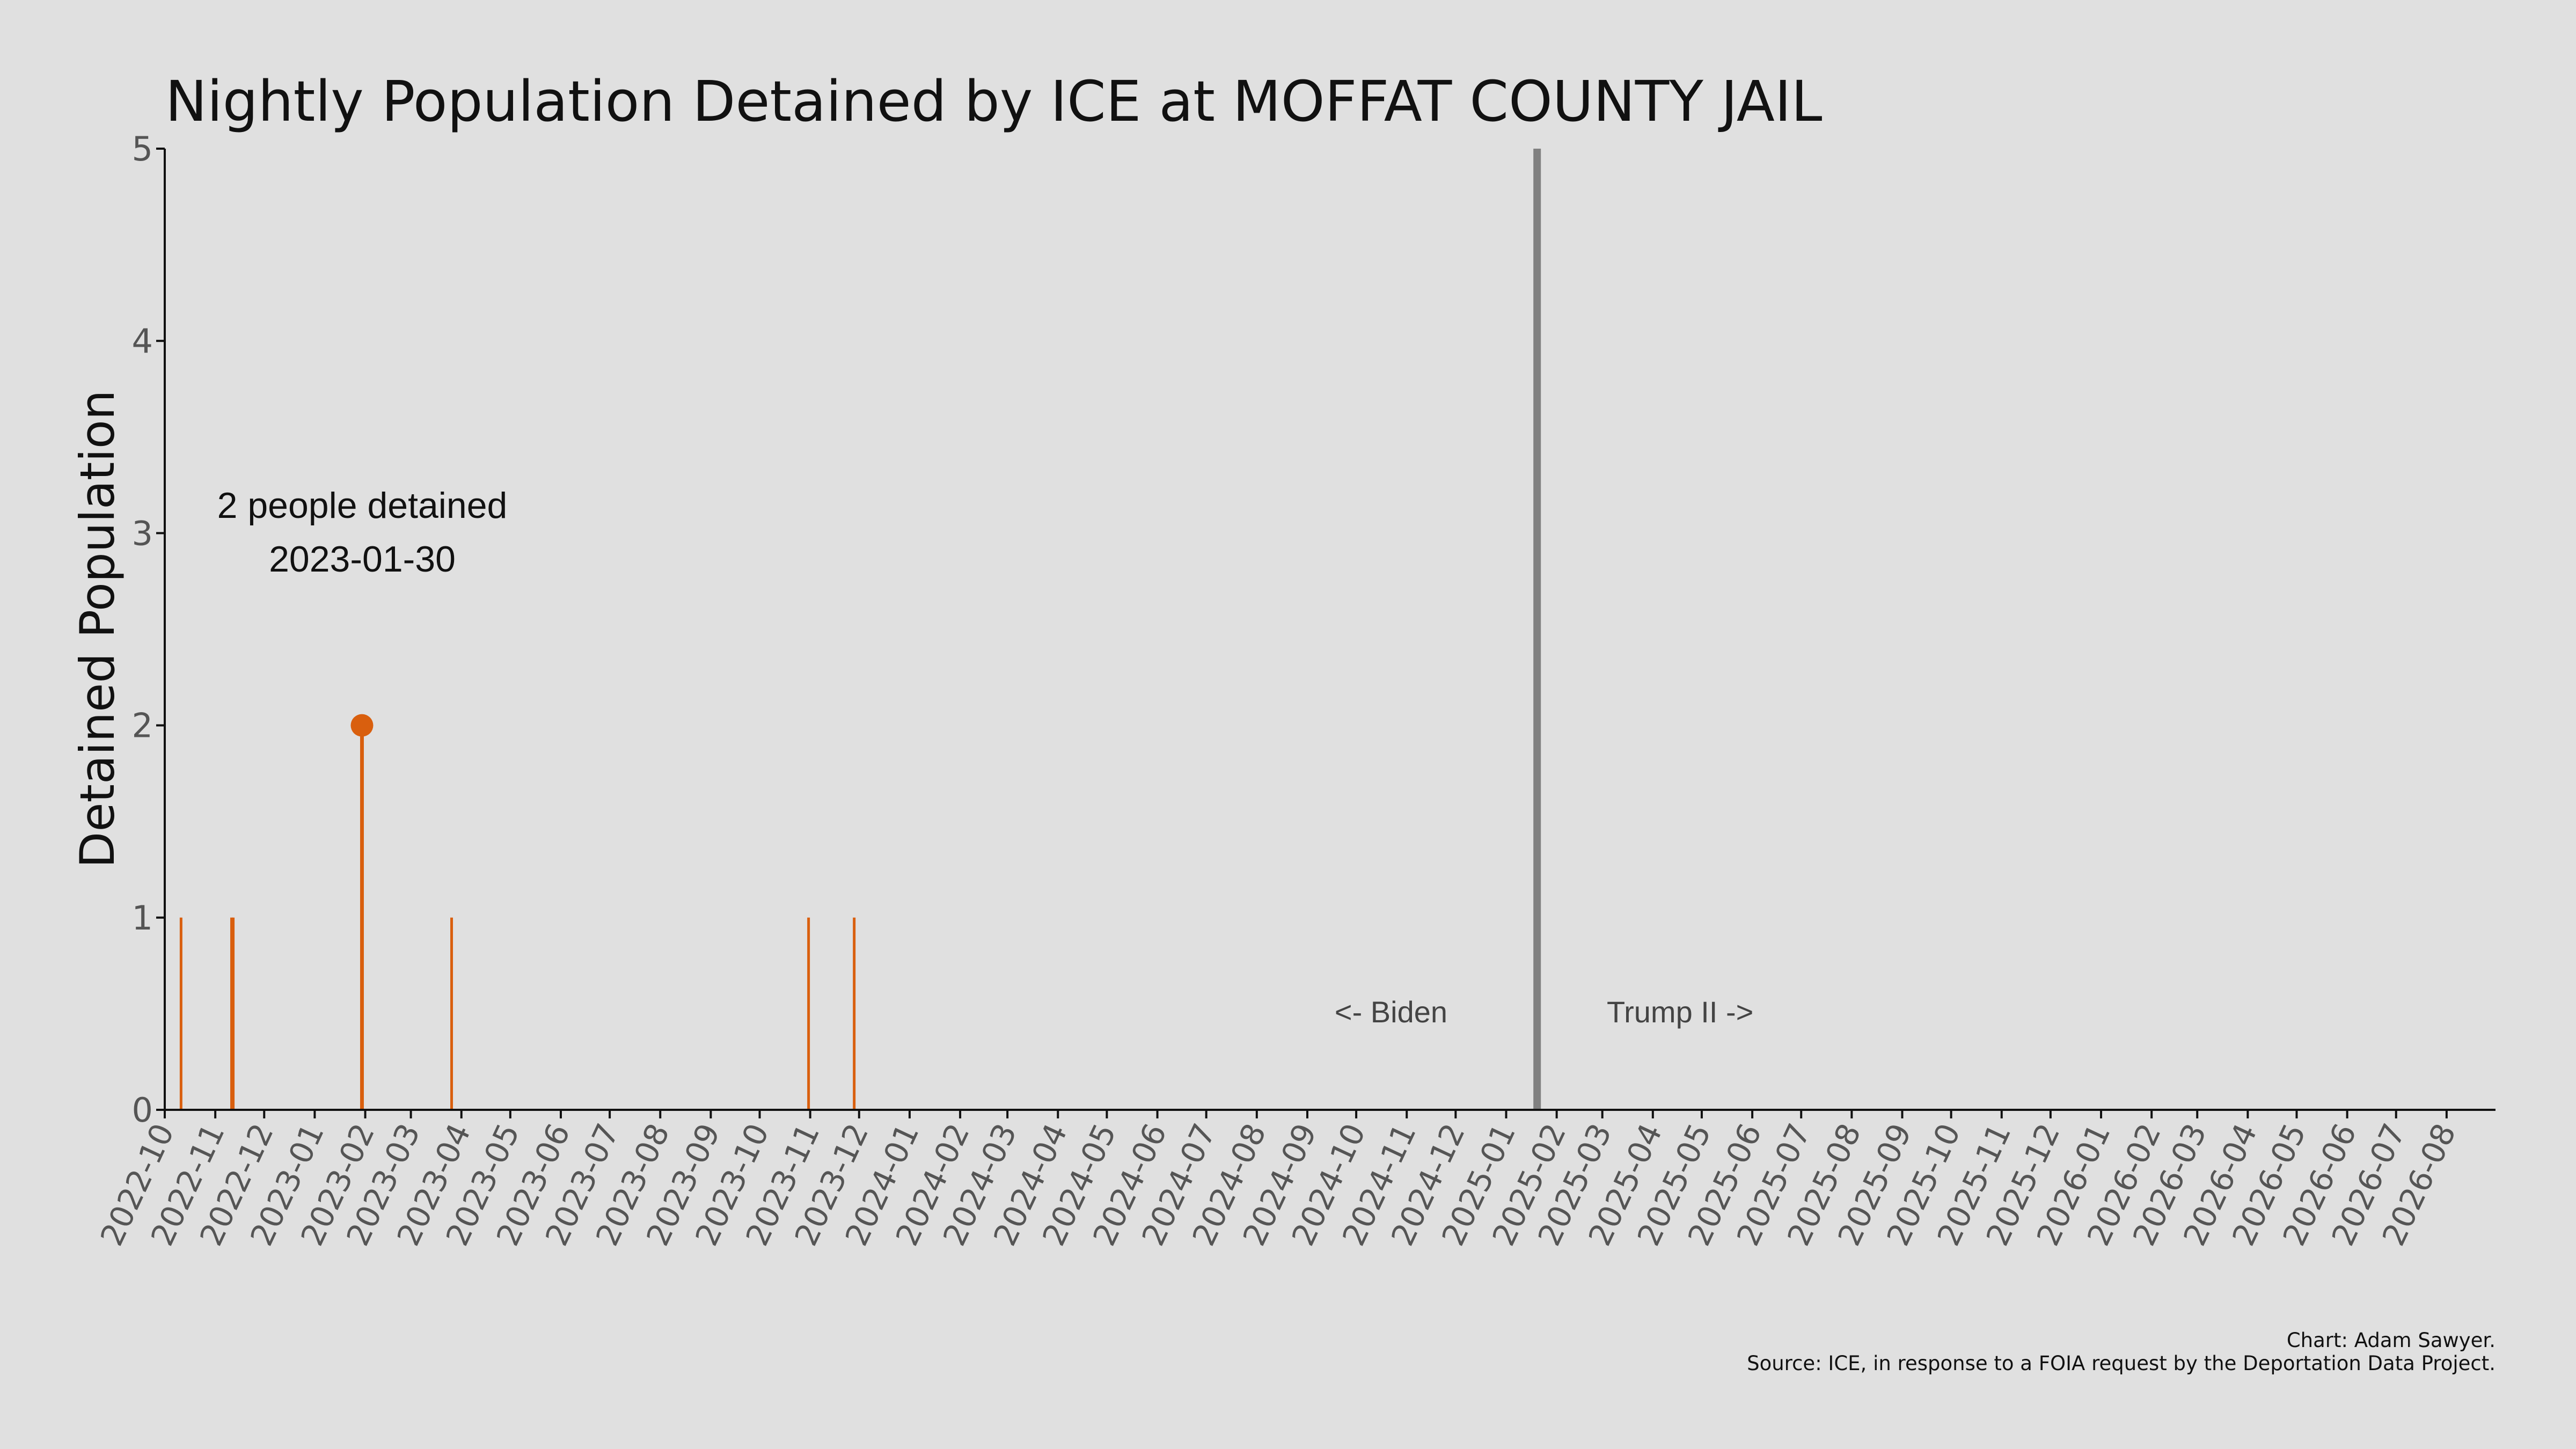 The height and width of the screenshot is (1449, 2576). I want to click on annotation-line1: 2 people detained, so click(362, 505).